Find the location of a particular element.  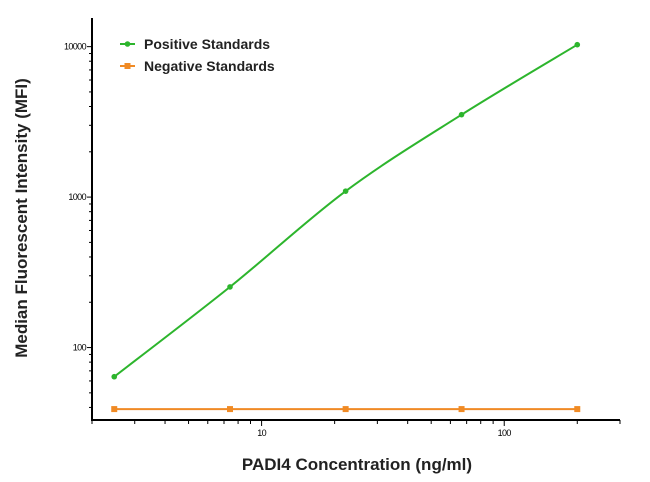

y-tick-label: 100 is located at coordinates (80, 348).